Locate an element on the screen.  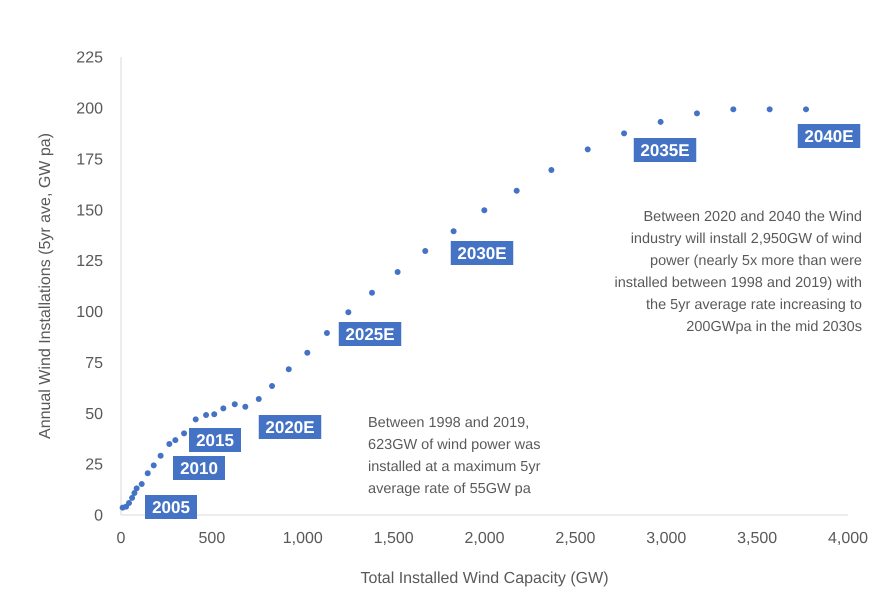
x-tick-label: 1,000 is located at coordinates (302, 538).